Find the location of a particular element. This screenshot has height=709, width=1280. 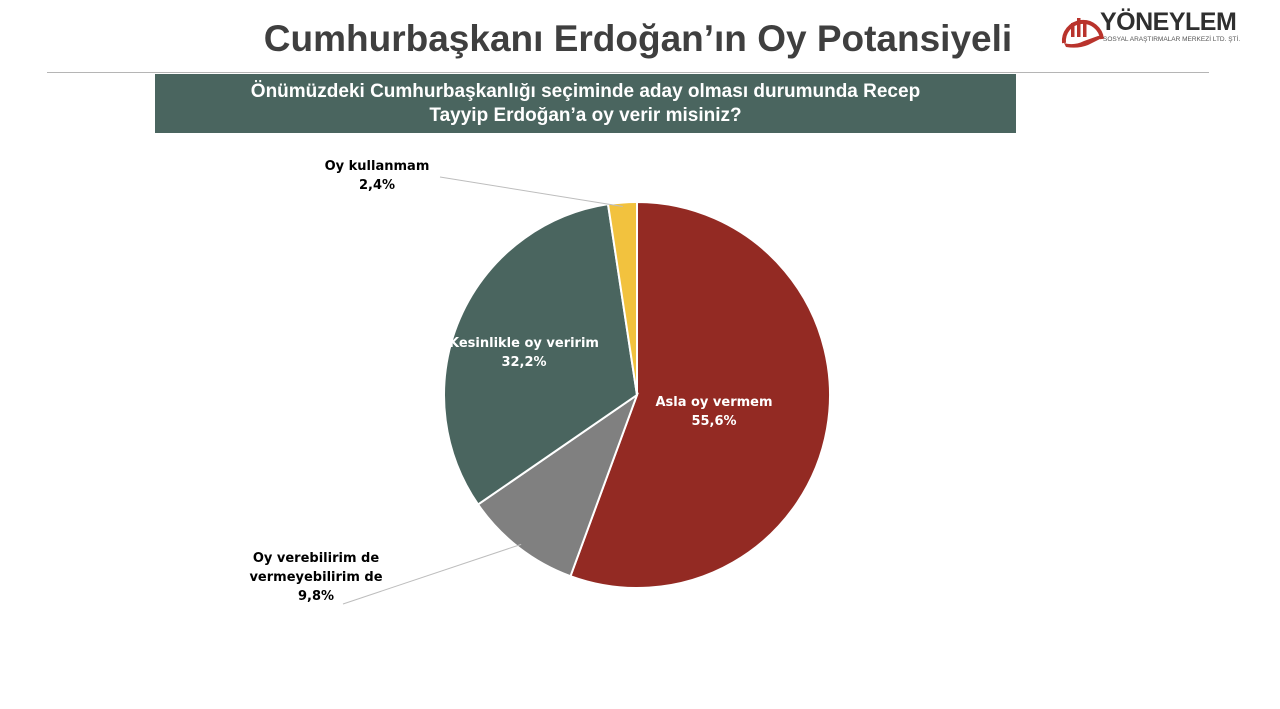

pie-slice-kesinlikle-oy-veririm is located at coordinates (541, 354).